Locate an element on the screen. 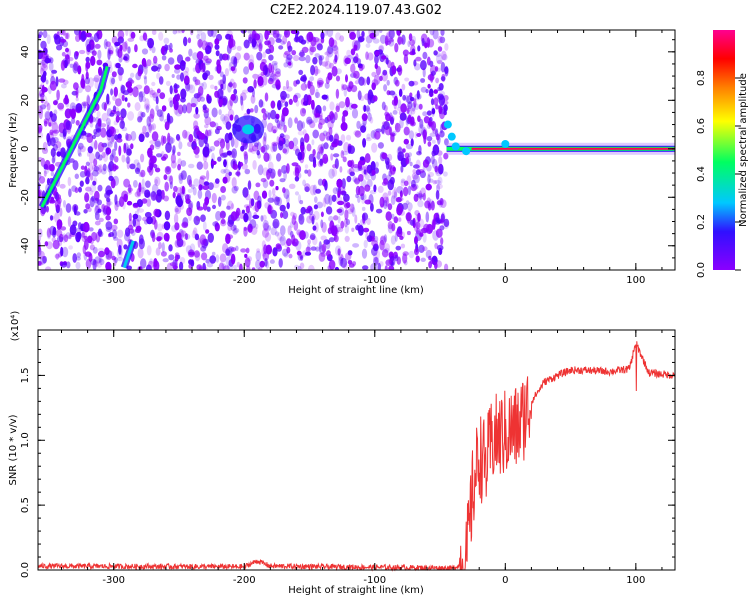 This screenshot has height=600, width=750. colorbar-tick-label: 0.6 is located at coordinates (701, 126).